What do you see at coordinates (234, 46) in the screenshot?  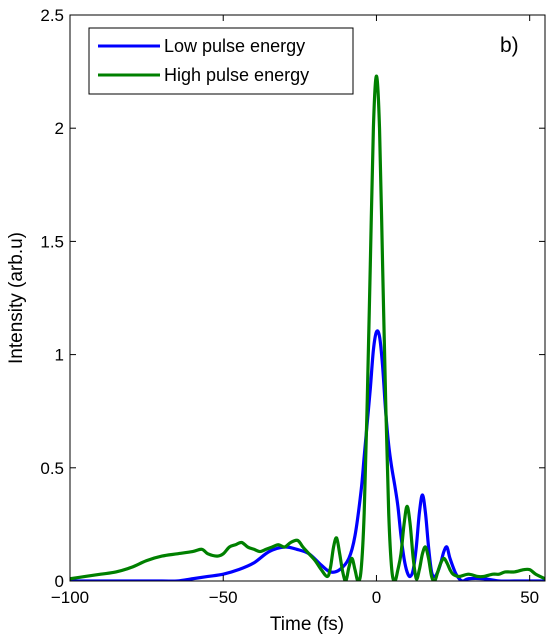 I see `legend-label-low: Low pulse energy` at bounding box center [234, 46].